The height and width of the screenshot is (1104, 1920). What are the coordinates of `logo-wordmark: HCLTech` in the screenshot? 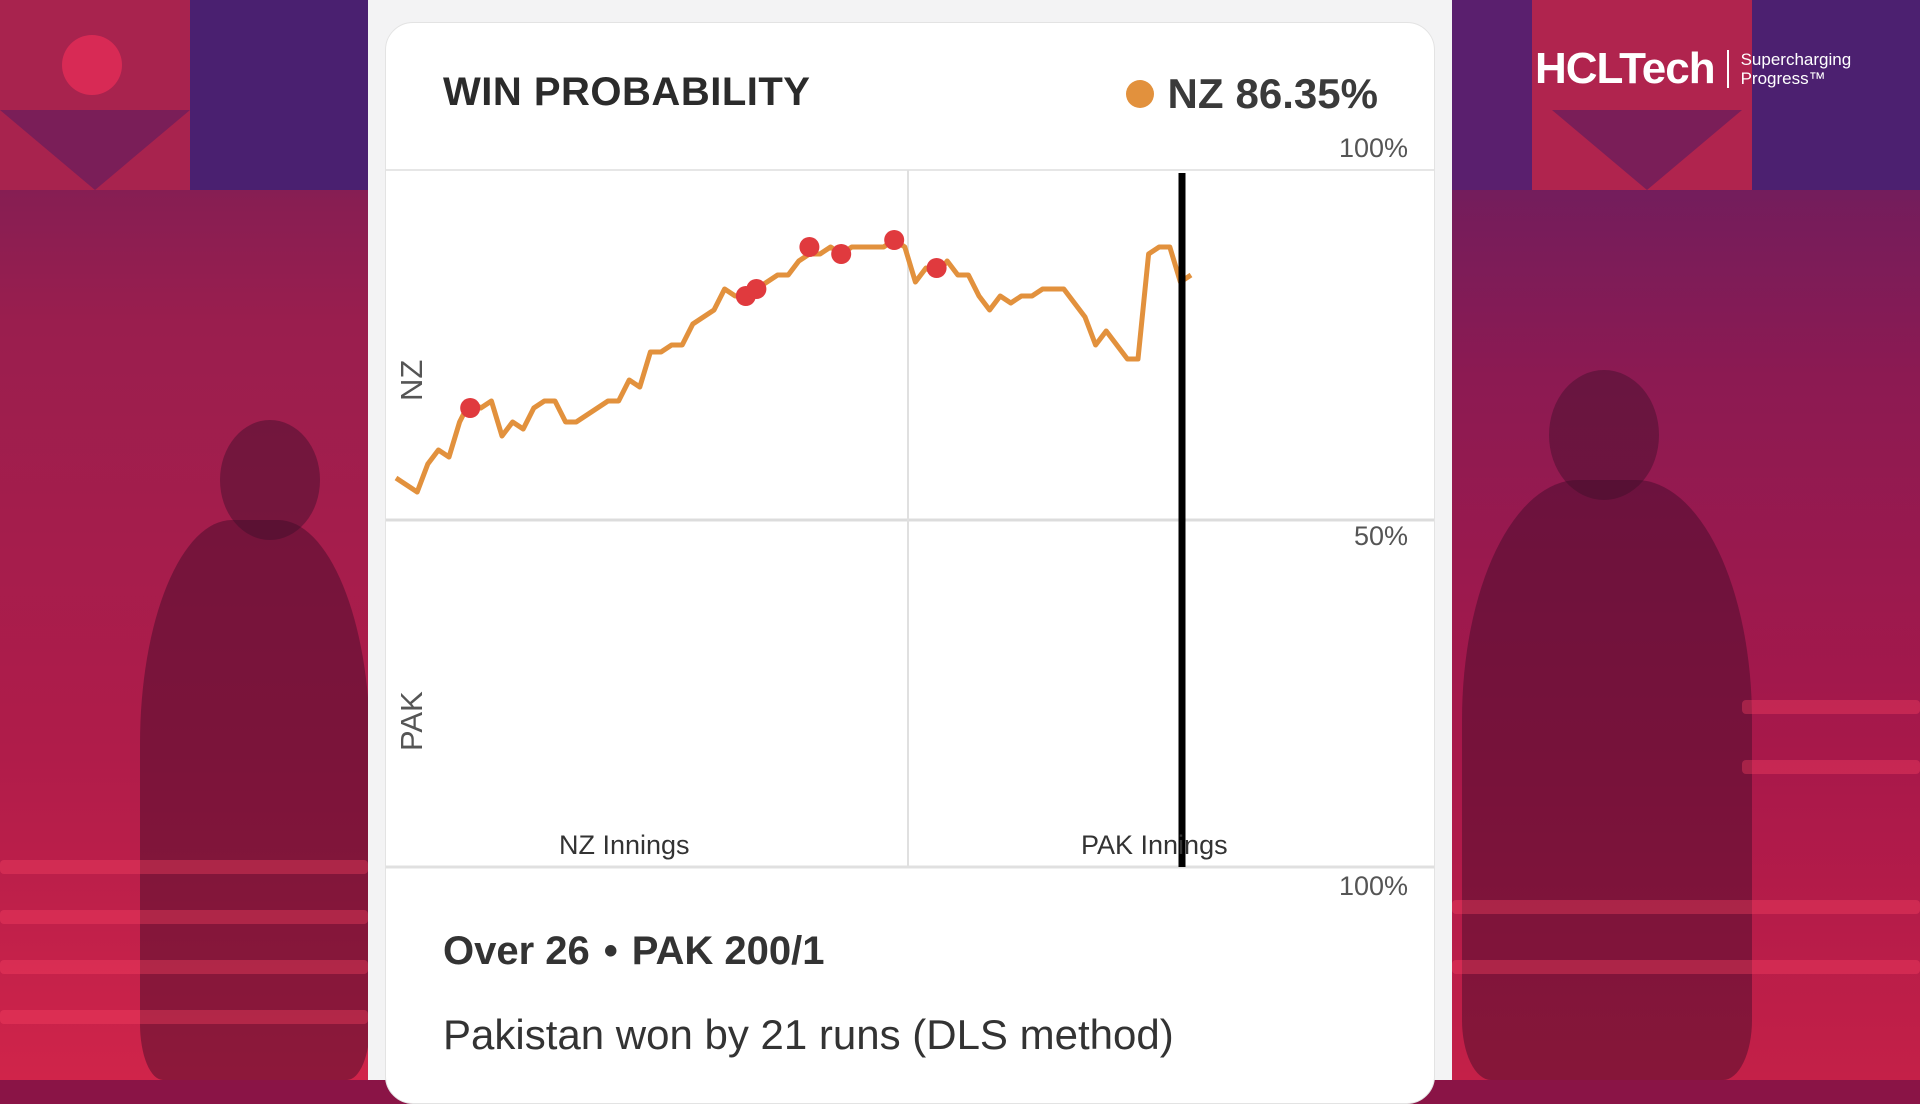 It's located at (1625, 68).